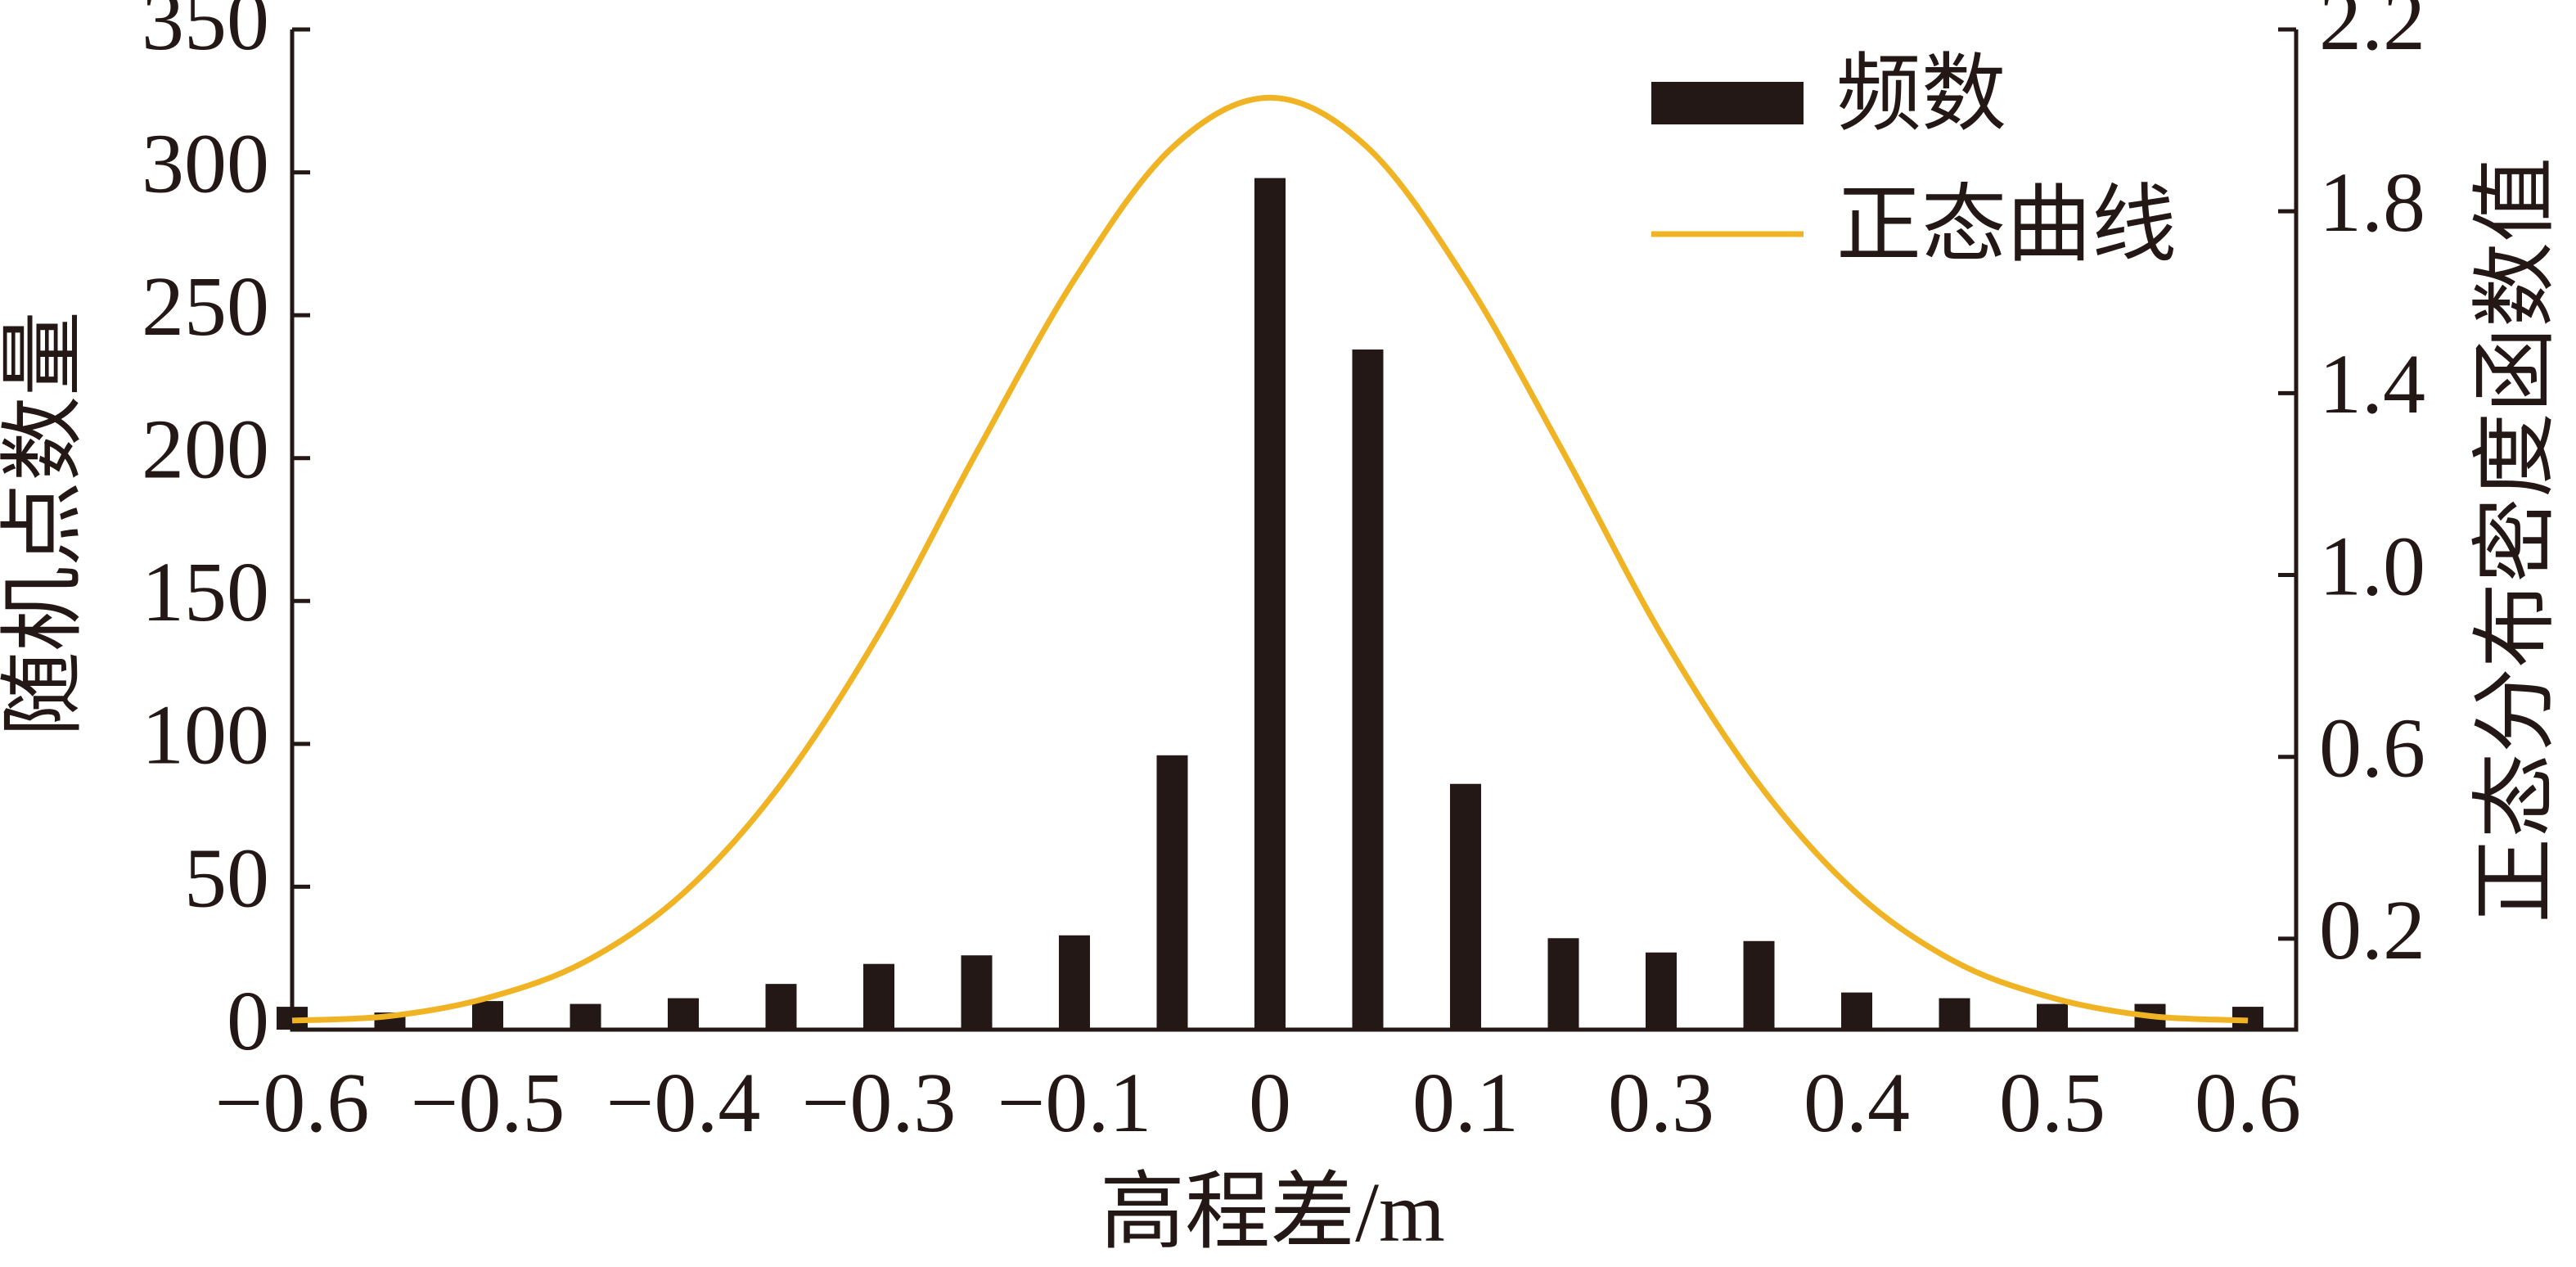 The image size is (2576, 1267). I want to click on y2-tick-label: 0.2, so click(2372, 930).